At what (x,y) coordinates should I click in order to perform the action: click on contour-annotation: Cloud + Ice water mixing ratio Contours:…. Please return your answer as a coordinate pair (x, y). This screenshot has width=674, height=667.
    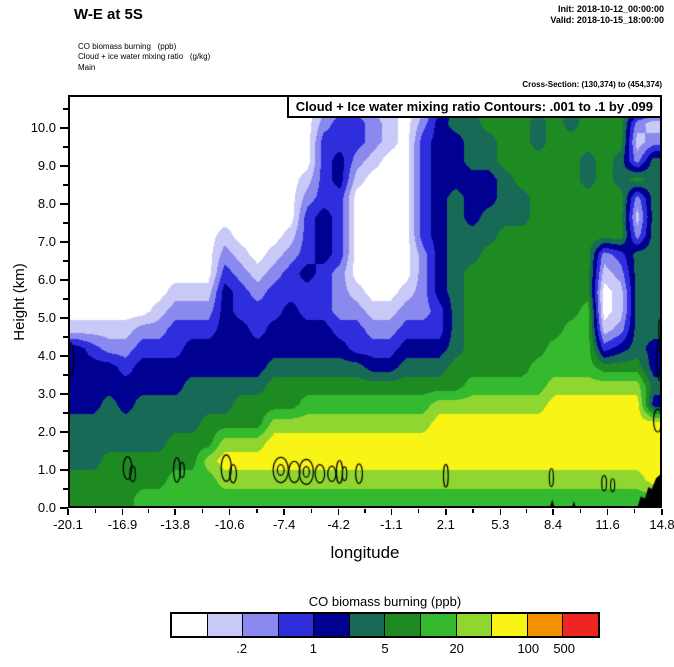
    Looking at the image, I should click on (474, 106).